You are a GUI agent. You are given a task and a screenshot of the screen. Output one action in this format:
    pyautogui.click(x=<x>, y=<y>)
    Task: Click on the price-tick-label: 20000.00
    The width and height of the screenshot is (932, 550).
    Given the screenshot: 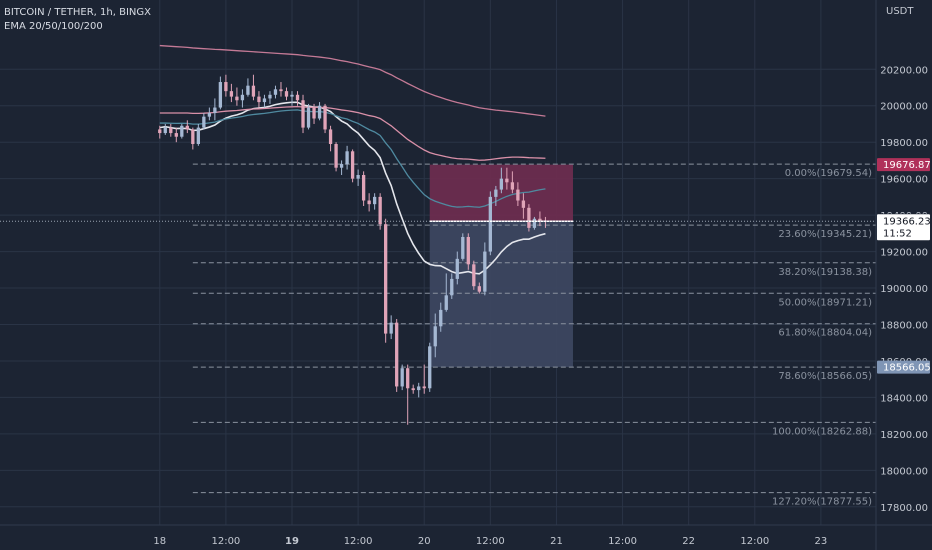 What is the action you would take?
    pyautogui.click(x=904, y=107)
    